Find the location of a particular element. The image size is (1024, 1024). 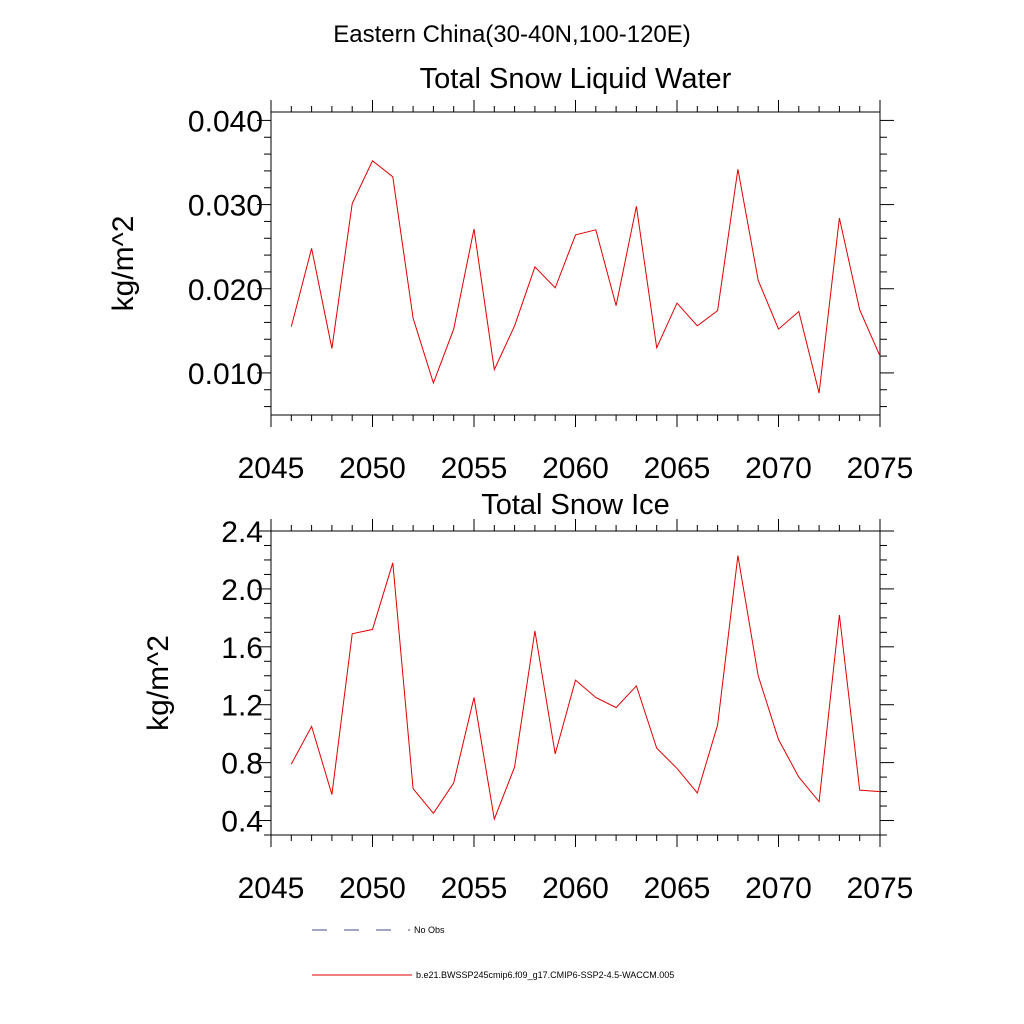

legend-label-no-obs: No Obs is located at coordinates (429, 930).